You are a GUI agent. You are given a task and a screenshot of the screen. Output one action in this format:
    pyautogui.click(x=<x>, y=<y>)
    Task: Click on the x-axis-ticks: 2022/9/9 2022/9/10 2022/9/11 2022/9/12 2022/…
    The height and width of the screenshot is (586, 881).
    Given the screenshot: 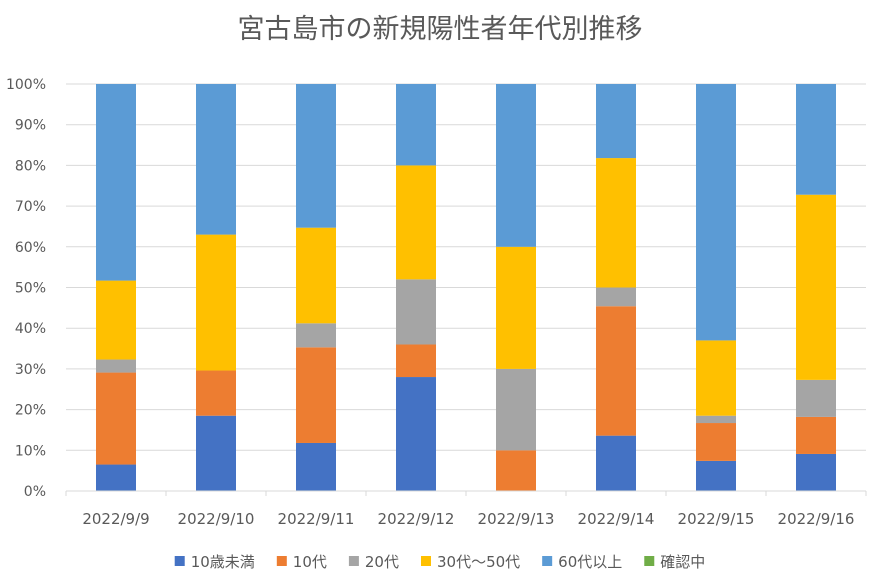 What is the action you would take?
    pyautogui.click(x=468, y=519)
    